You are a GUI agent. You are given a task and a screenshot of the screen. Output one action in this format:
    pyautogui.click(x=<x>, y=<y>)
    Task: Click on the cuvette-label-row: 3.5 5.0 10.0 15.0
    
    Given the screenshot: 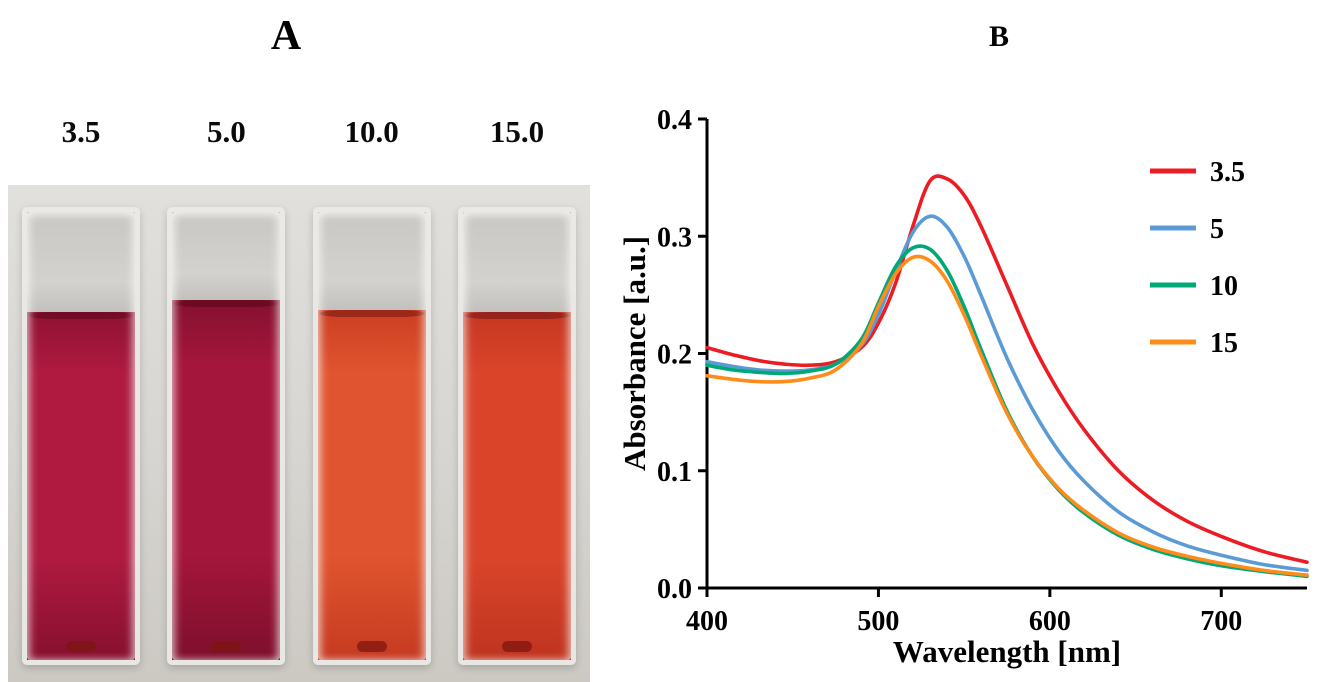 What is the action you would take?
    pyautogui.click(x=299, y=132)
    